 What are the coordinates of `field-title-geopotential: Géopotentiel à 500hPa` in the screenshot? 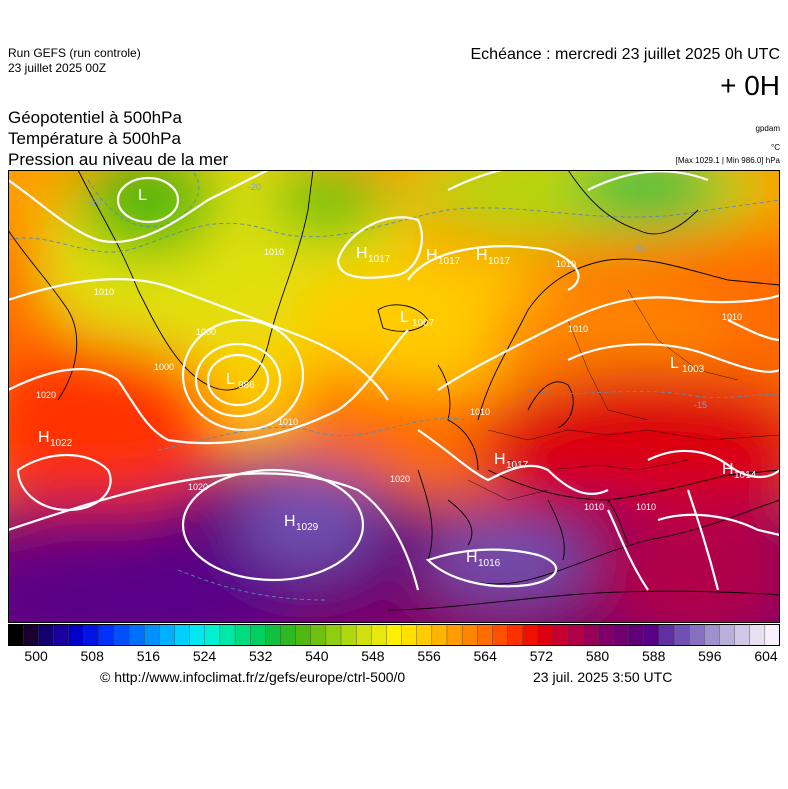 It's located at (95, 117).